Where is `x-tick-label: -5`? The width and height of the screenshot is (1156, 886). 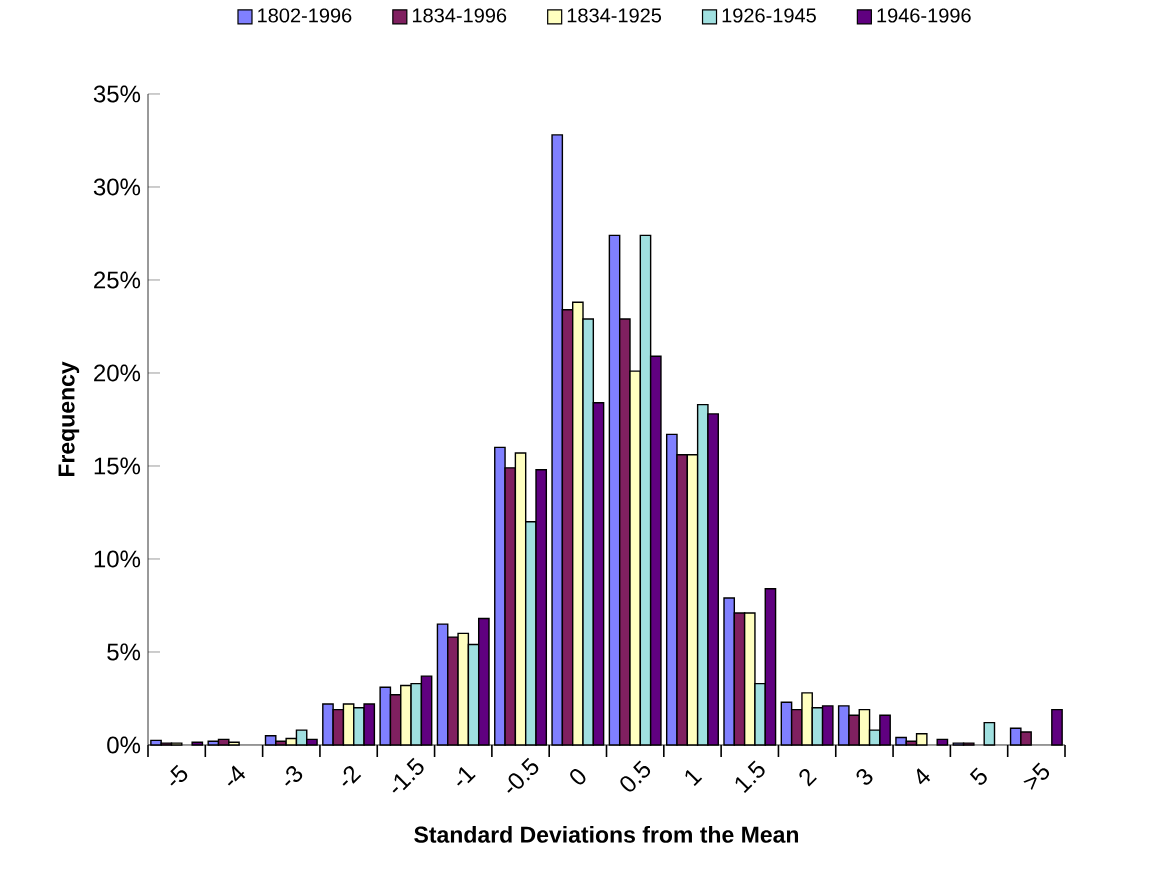 x-tick-label: -5 is located at coordinates (179, 775).